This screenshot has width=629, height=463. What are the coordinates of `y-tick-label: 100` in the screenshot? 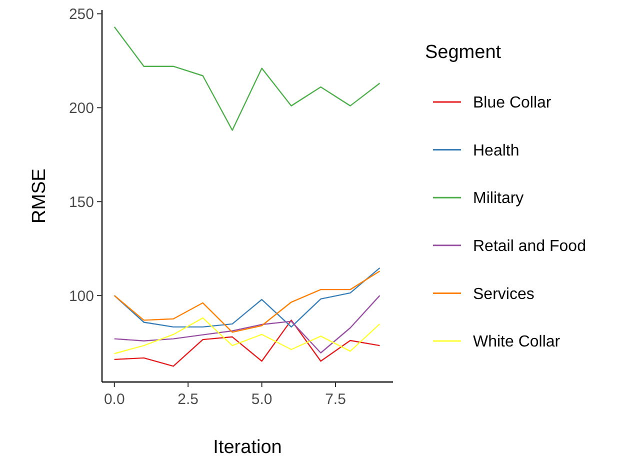 It's located at (81, 296).